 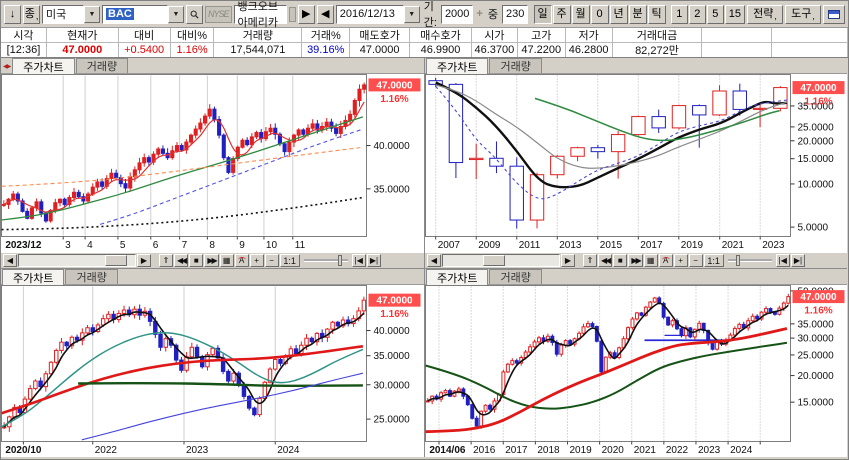 I want to click on symbol-combo: BAC ▼, so click(x=143, y=14).